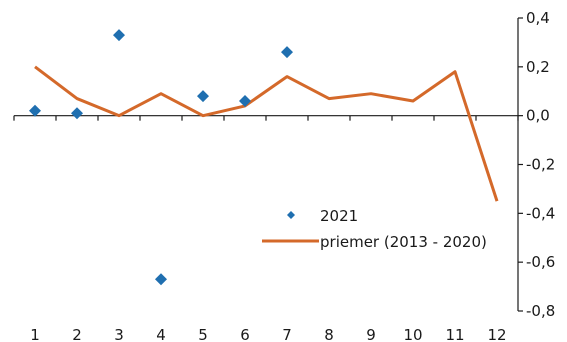  What do you see at coordinates (203, 334) in the screenshot?
I see `x-tick-label: 5` at bounding box center [203, 334].